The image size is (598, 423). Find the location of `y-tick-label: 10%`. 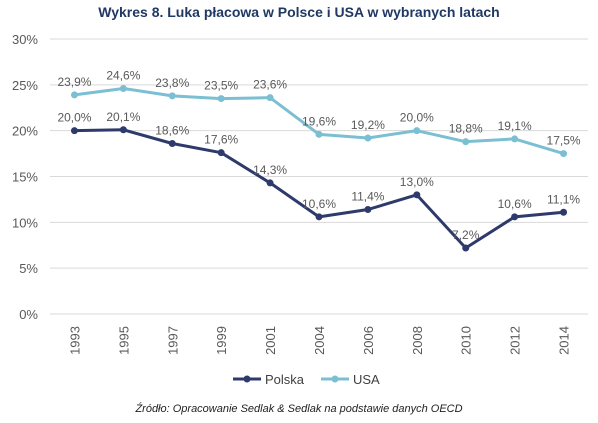

y-tick-label: 10% is located at coordinates (25, 222).